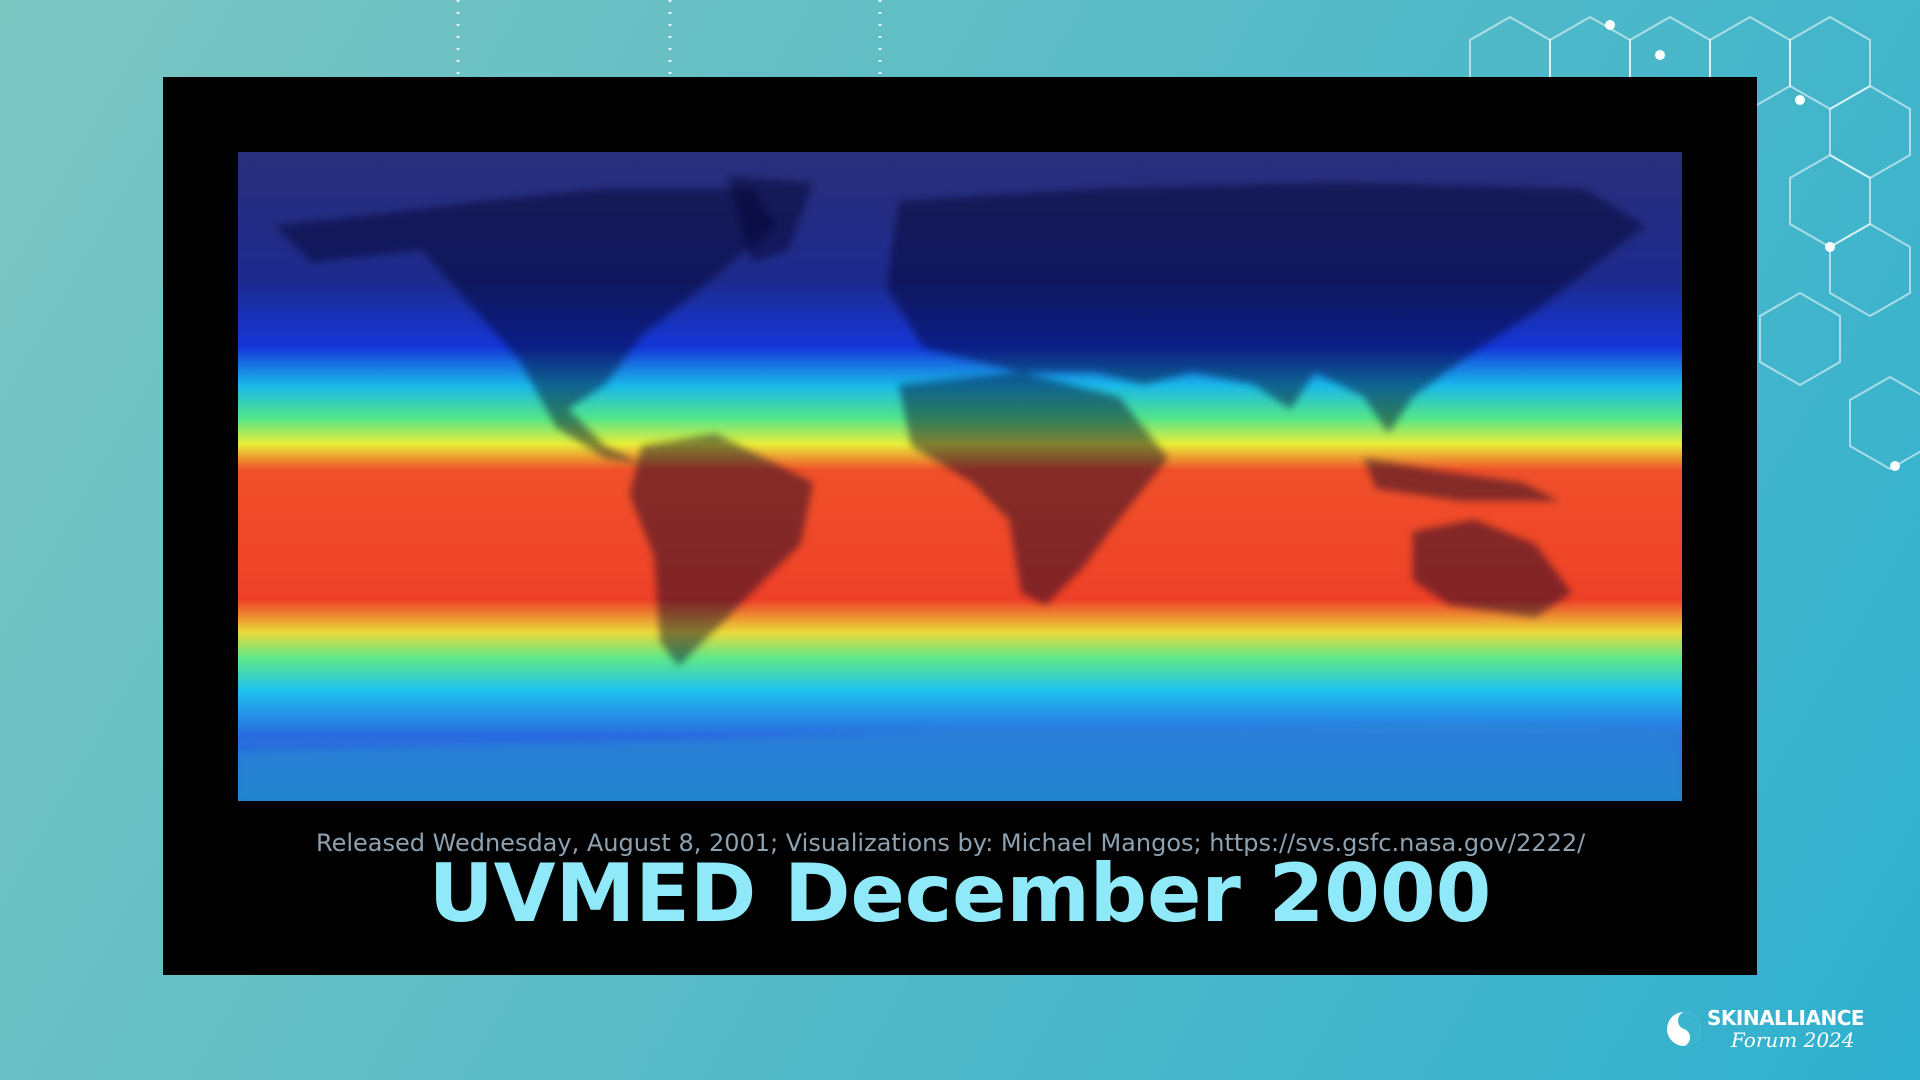 The width and height of the screenshot is (1920, 1080). I want to click on logo: SKINALLIANCE Forum 2024, so click(1770, 1029).